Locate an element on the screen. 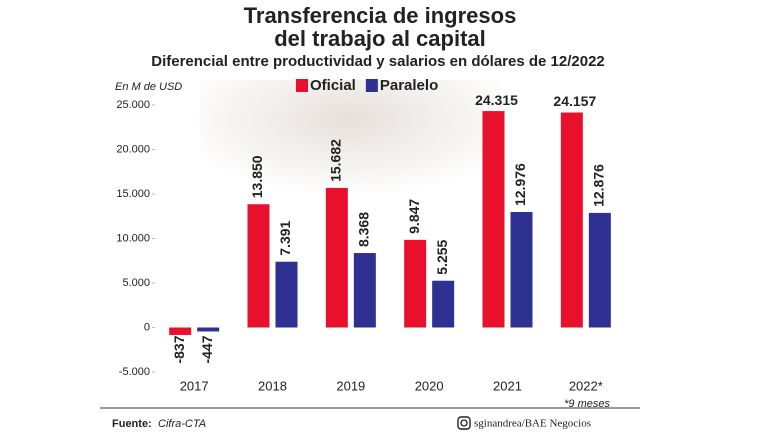 The width and height of the screenshot is (774, 439). y-tick-label: 5.000 is located at coordinates (136, 283).